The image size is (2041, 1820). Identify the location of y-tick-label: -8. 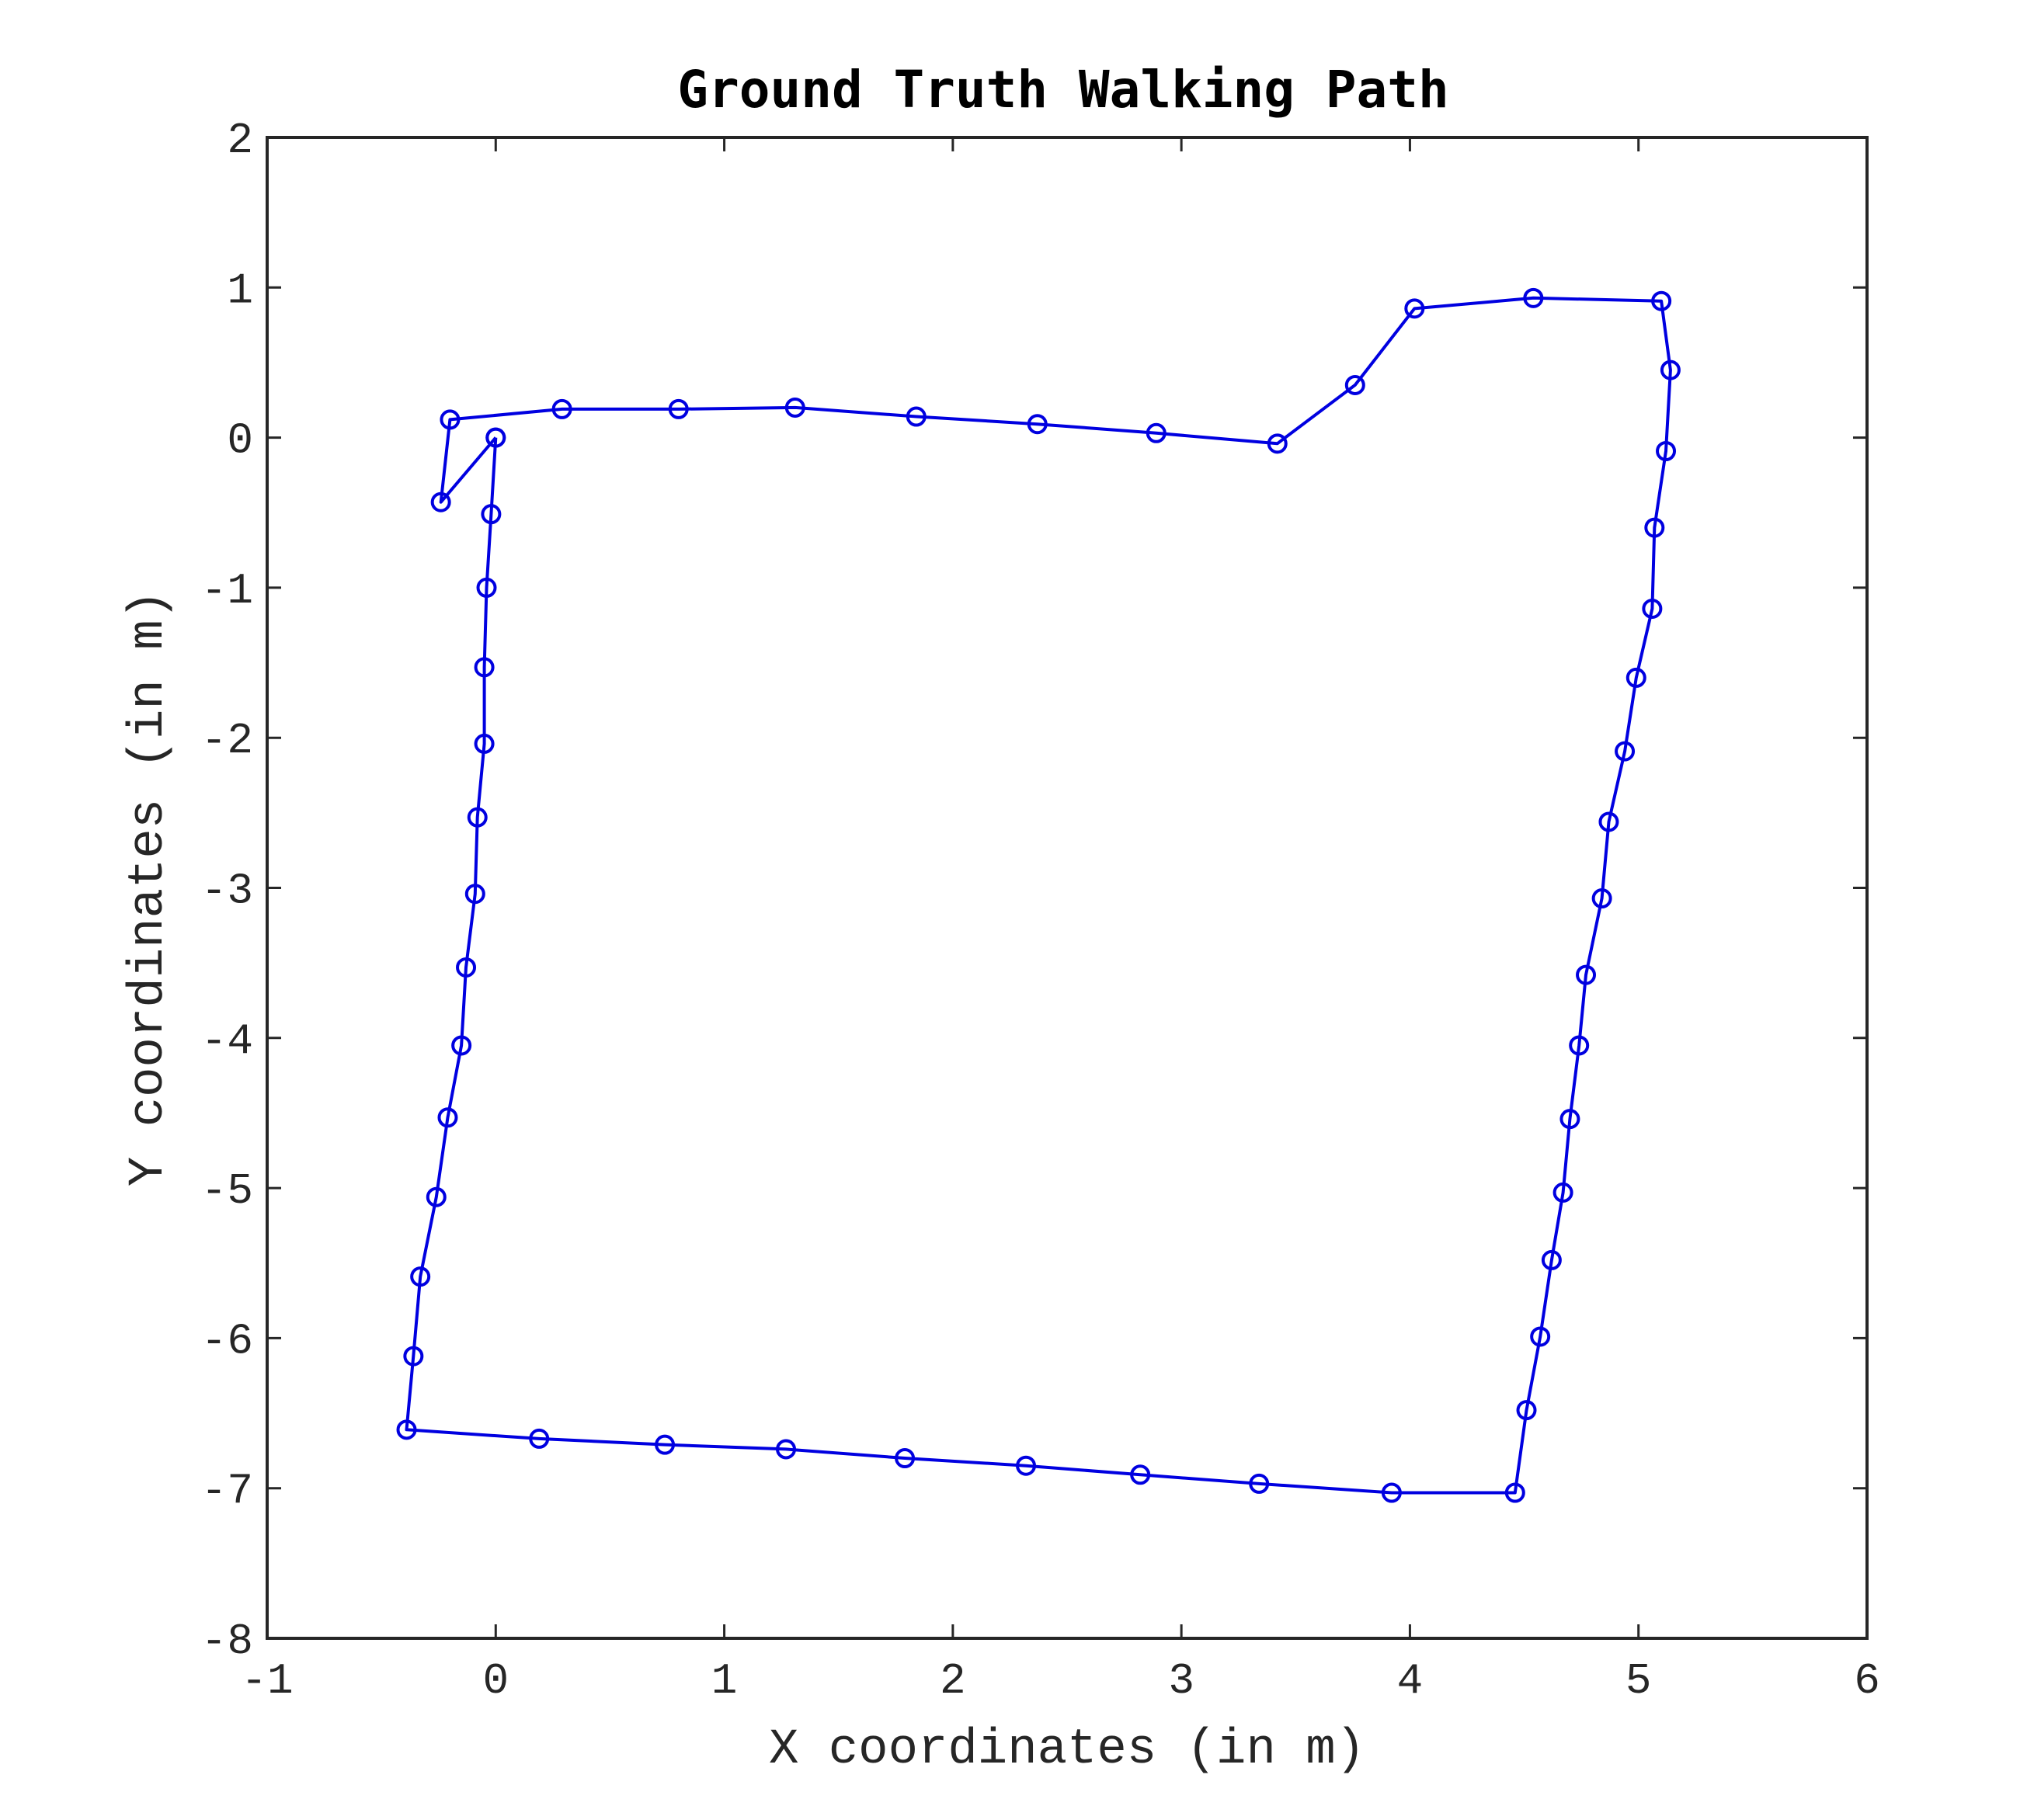
(227, 1642).